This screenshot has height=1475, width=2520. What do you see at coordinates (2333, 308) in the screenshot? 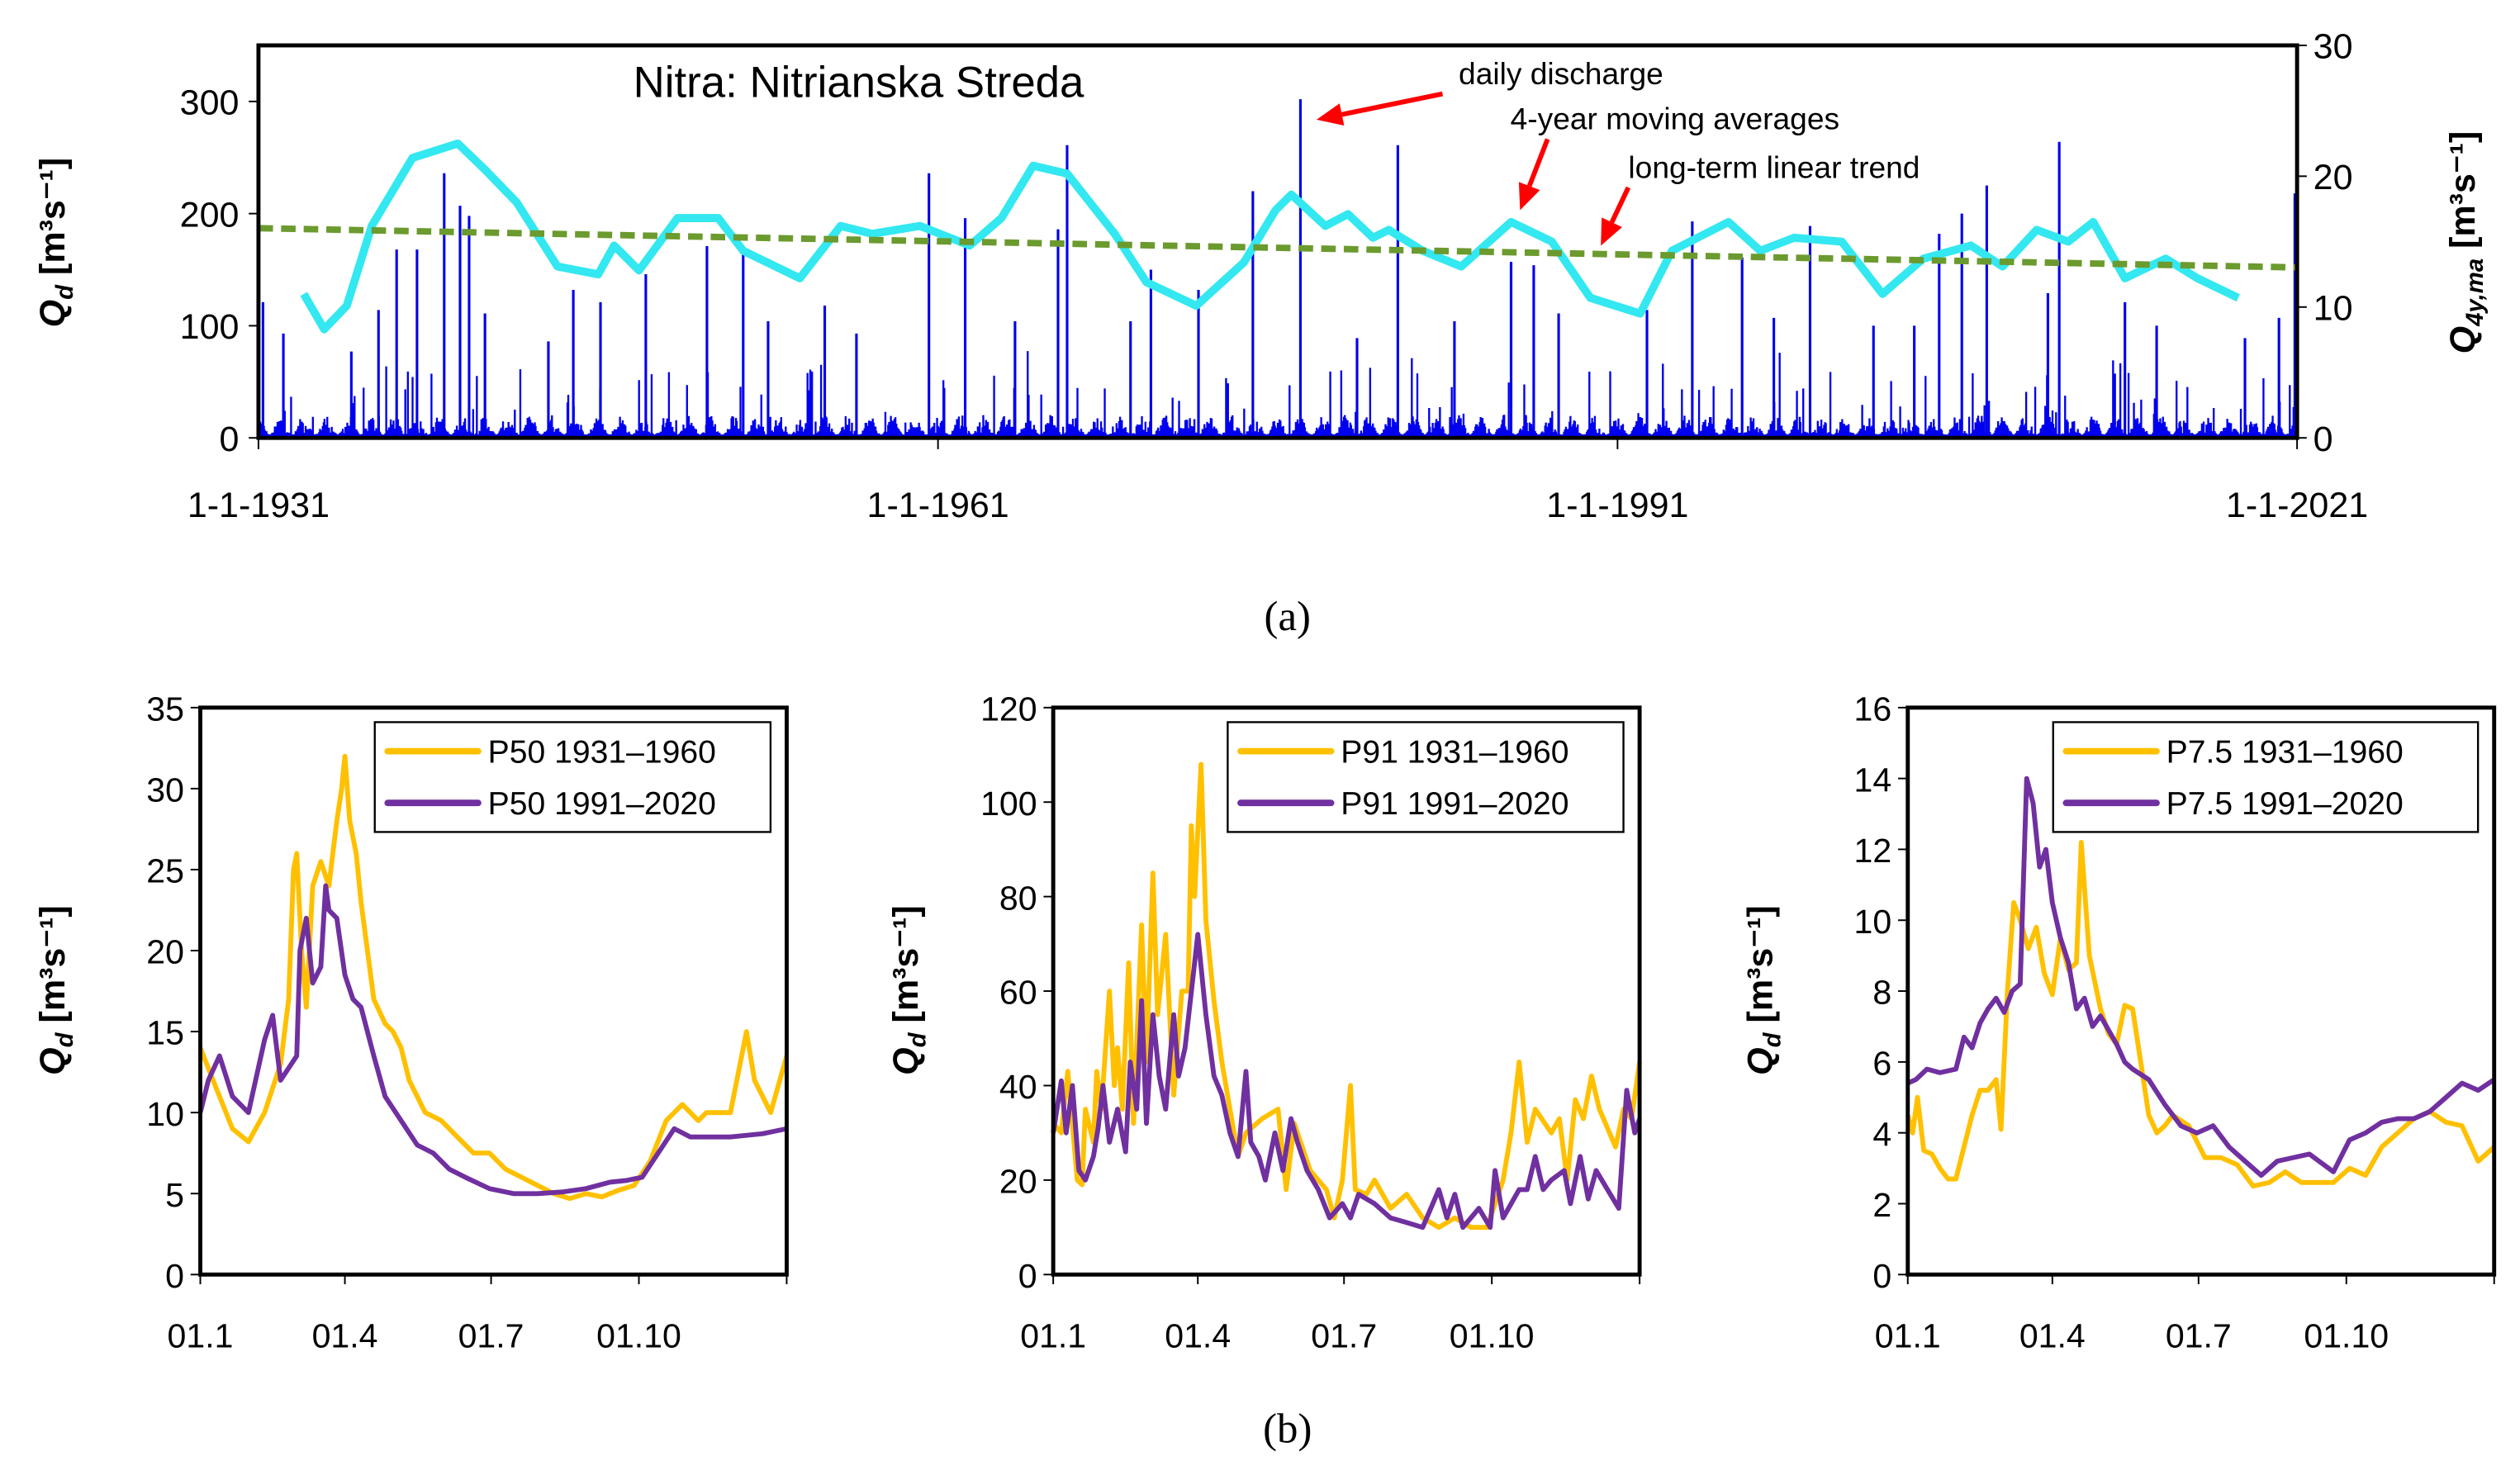
I see `right-y-tick-label: 10` at bounding box center [2333, 308].